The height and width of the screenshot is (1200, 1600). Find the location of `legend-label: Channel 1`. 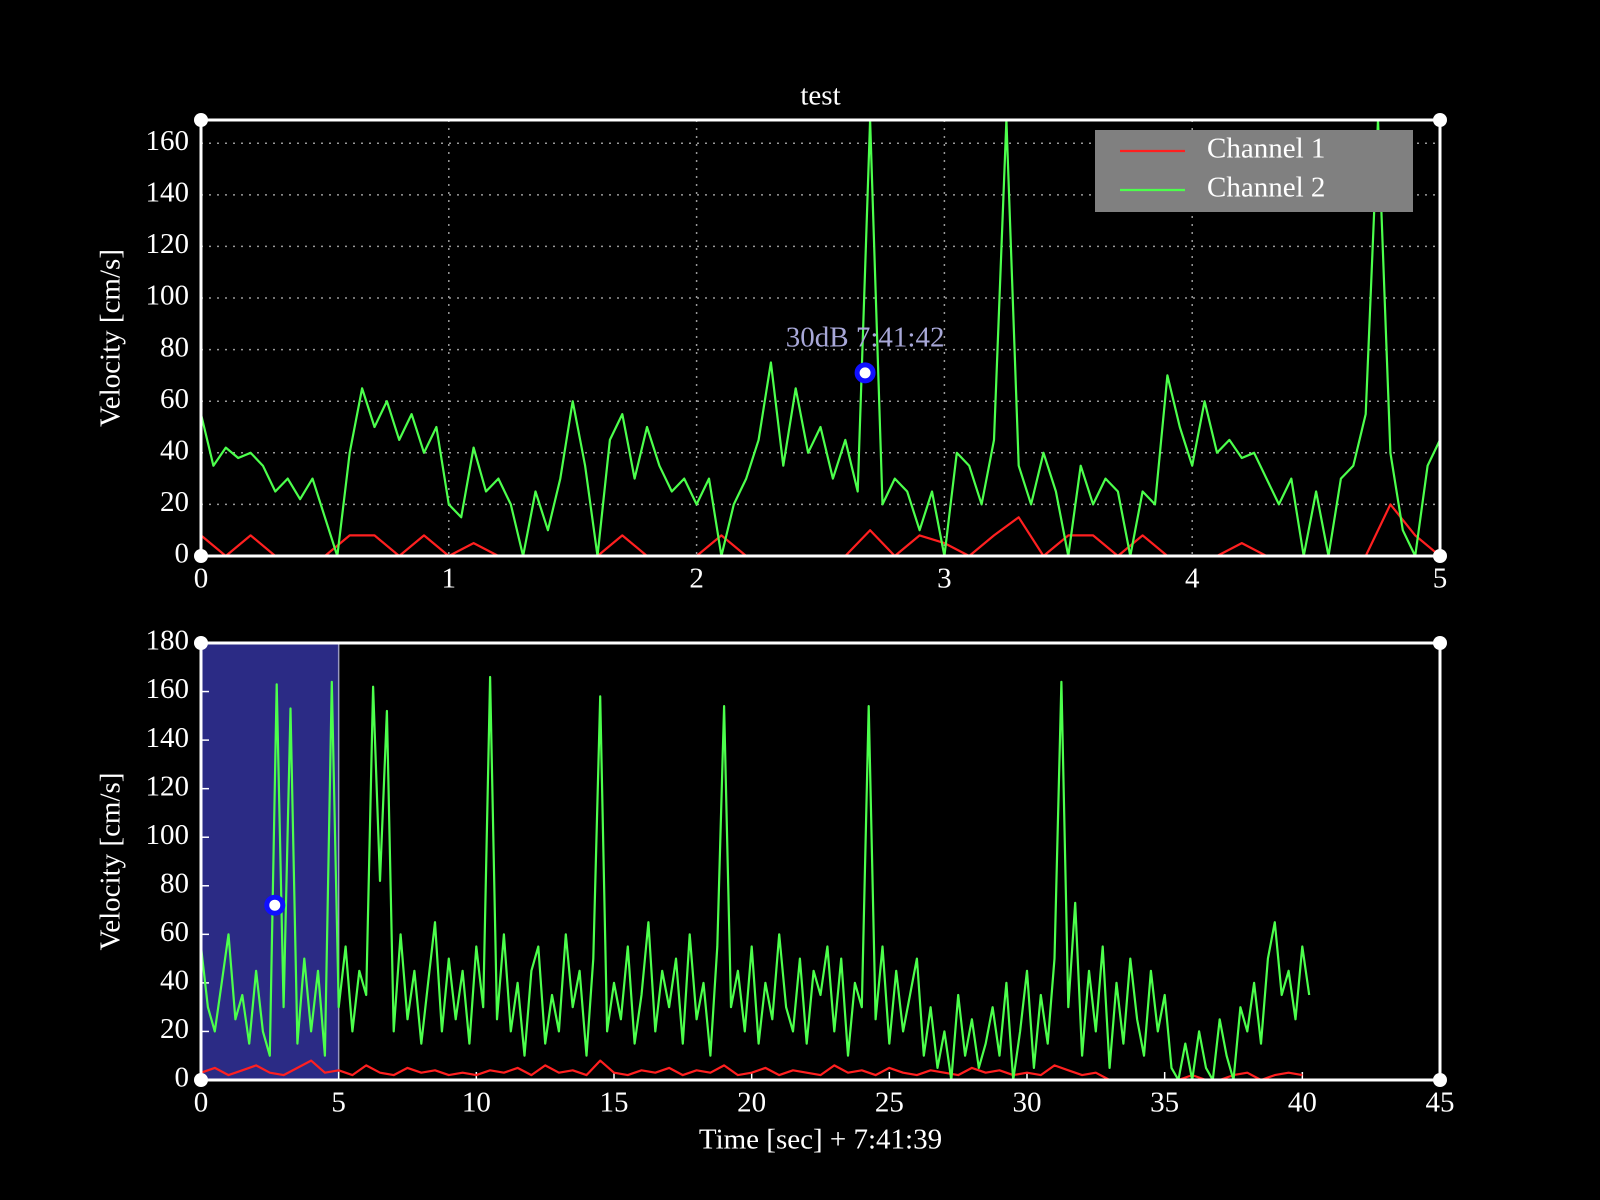

legend-label: Channel 1 is located at coordinates (1266, 149).